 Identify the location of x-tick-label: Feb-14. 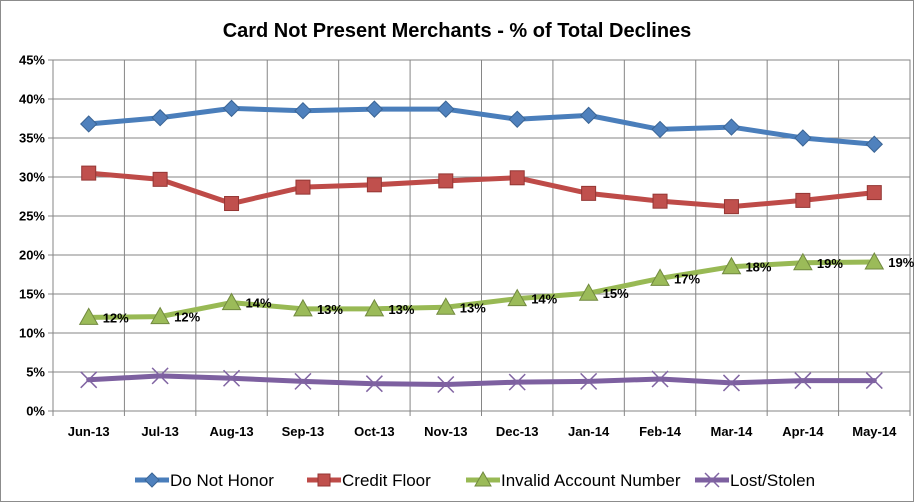
(660, 431).